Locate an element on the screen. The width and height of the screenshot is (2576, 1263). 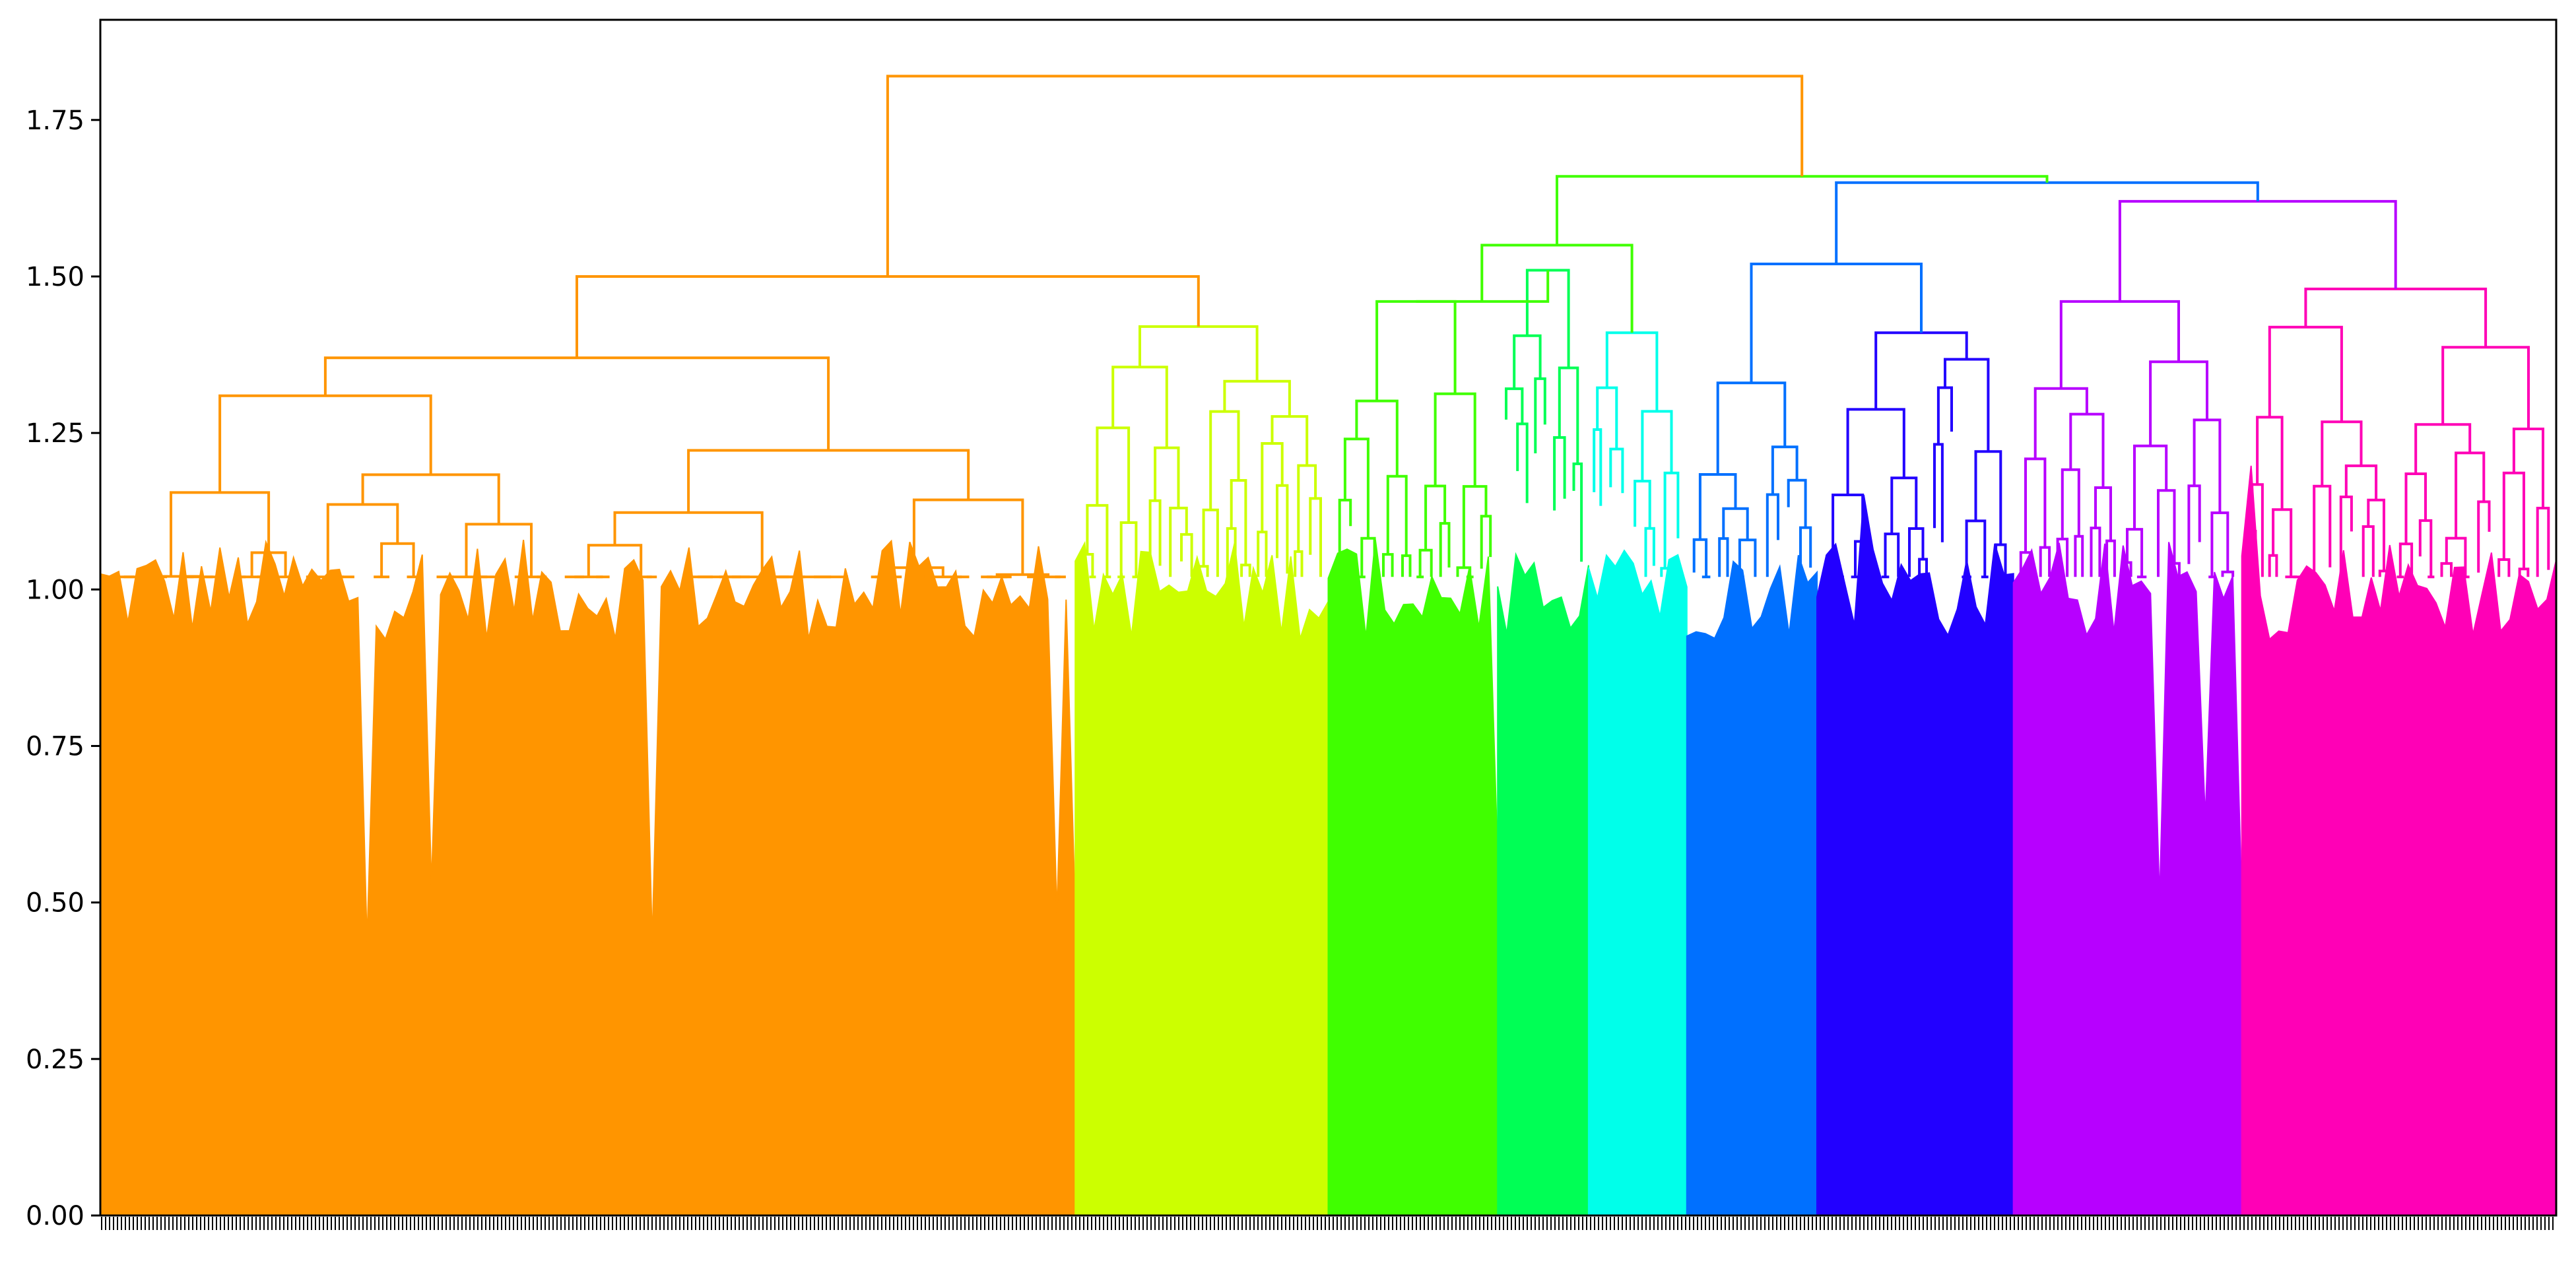
x-leaf-ticks is located at coordinates (1327, 1223).